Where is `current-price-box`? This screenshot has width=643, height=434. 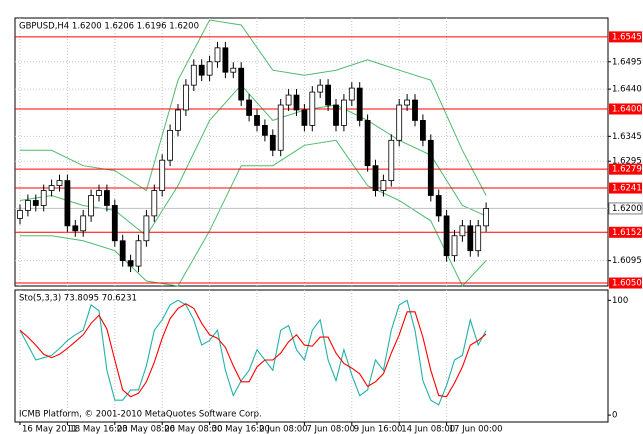
current-price-box is located at coordinates (625, 208).